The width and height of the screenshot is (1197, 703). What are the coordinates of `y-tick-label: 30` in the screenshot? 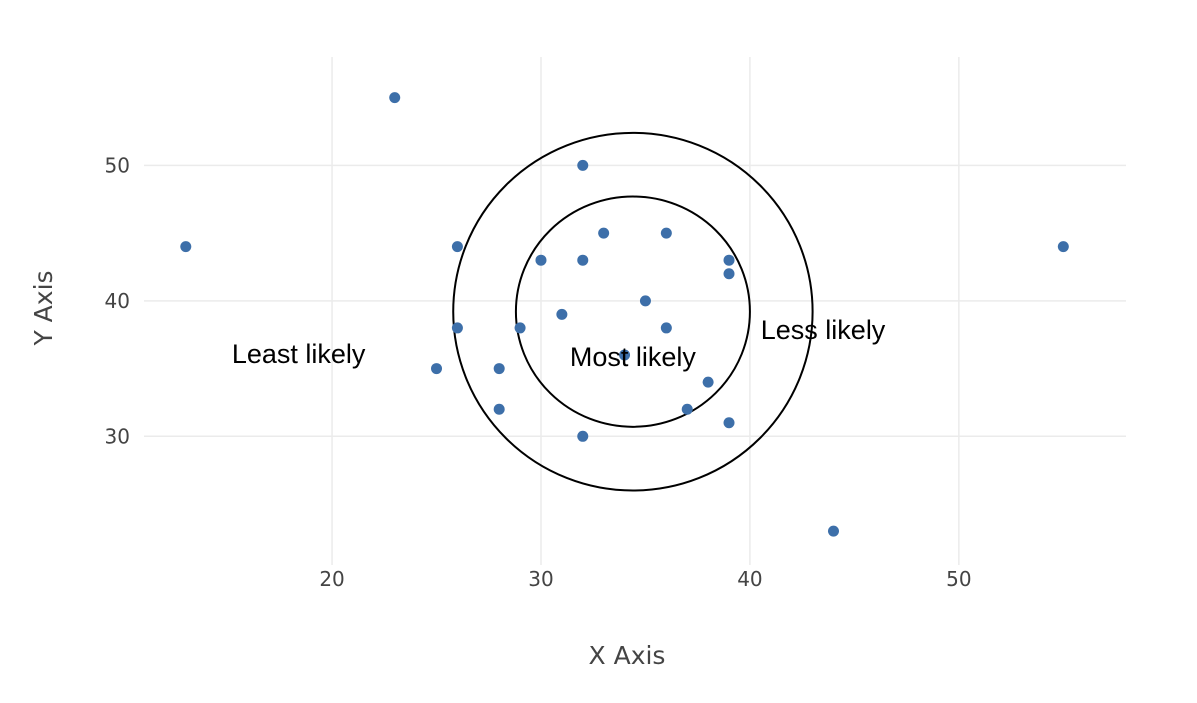 It's located at (117, 436).